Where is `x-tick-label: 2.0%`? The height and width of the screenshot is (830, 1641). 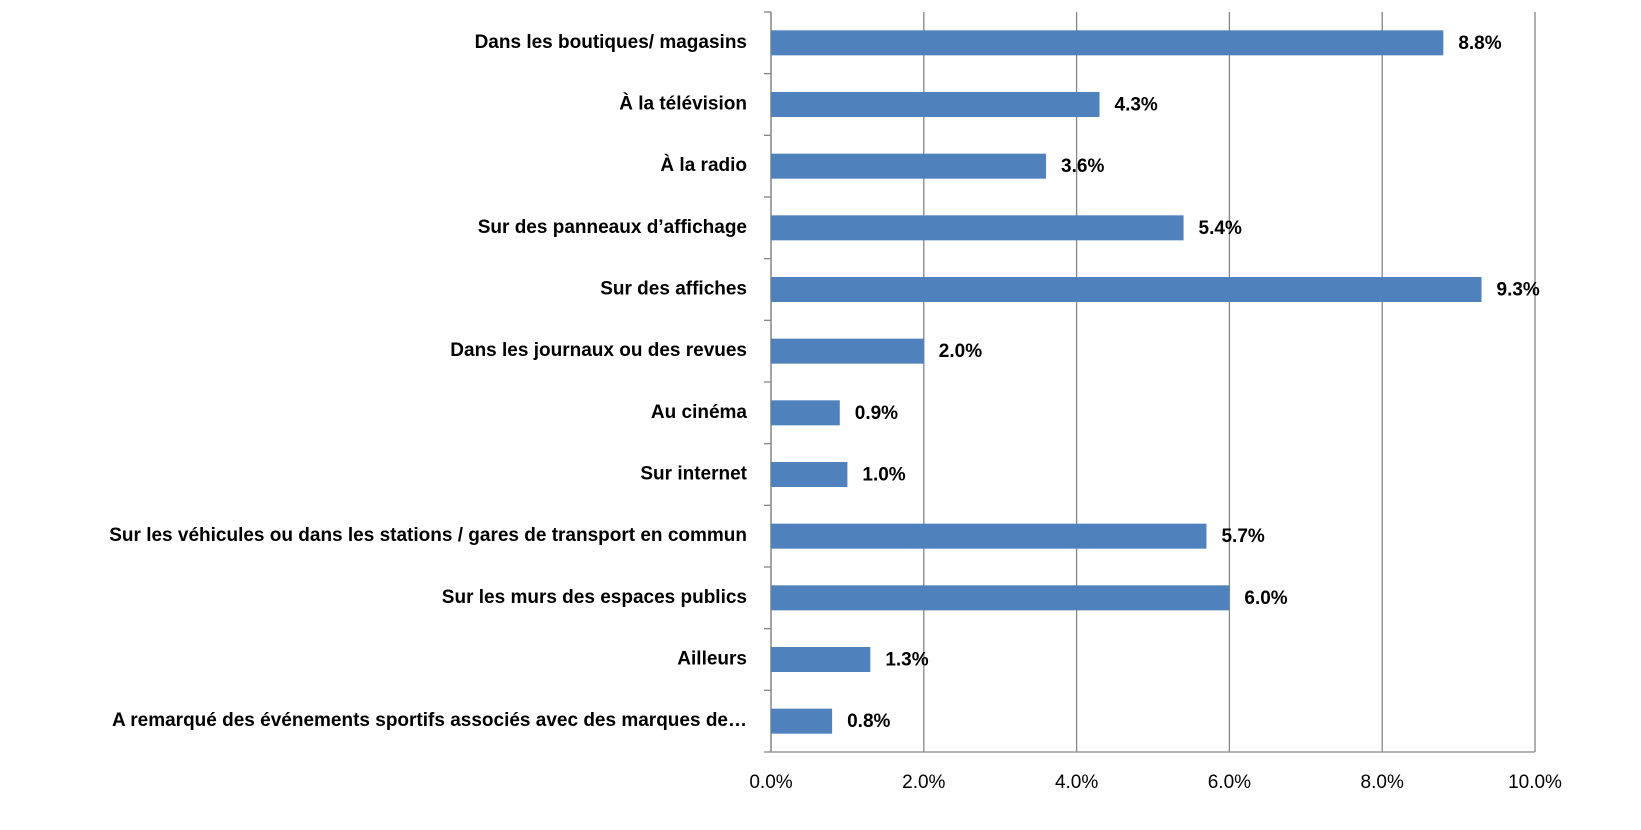
x-tick-label: 2.0% is located at coordinates (923, 782).